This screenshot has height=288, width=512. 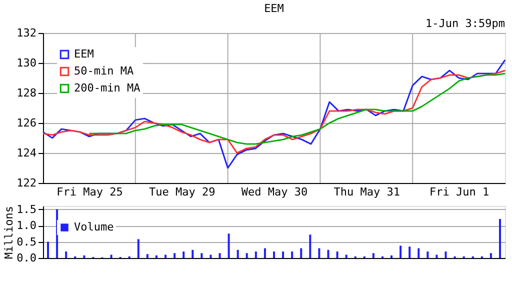 What do you see at coordinates (26, 241) in the screenshot?
I see `y-tick-label: 0.5` at bounding box center [26, 241].